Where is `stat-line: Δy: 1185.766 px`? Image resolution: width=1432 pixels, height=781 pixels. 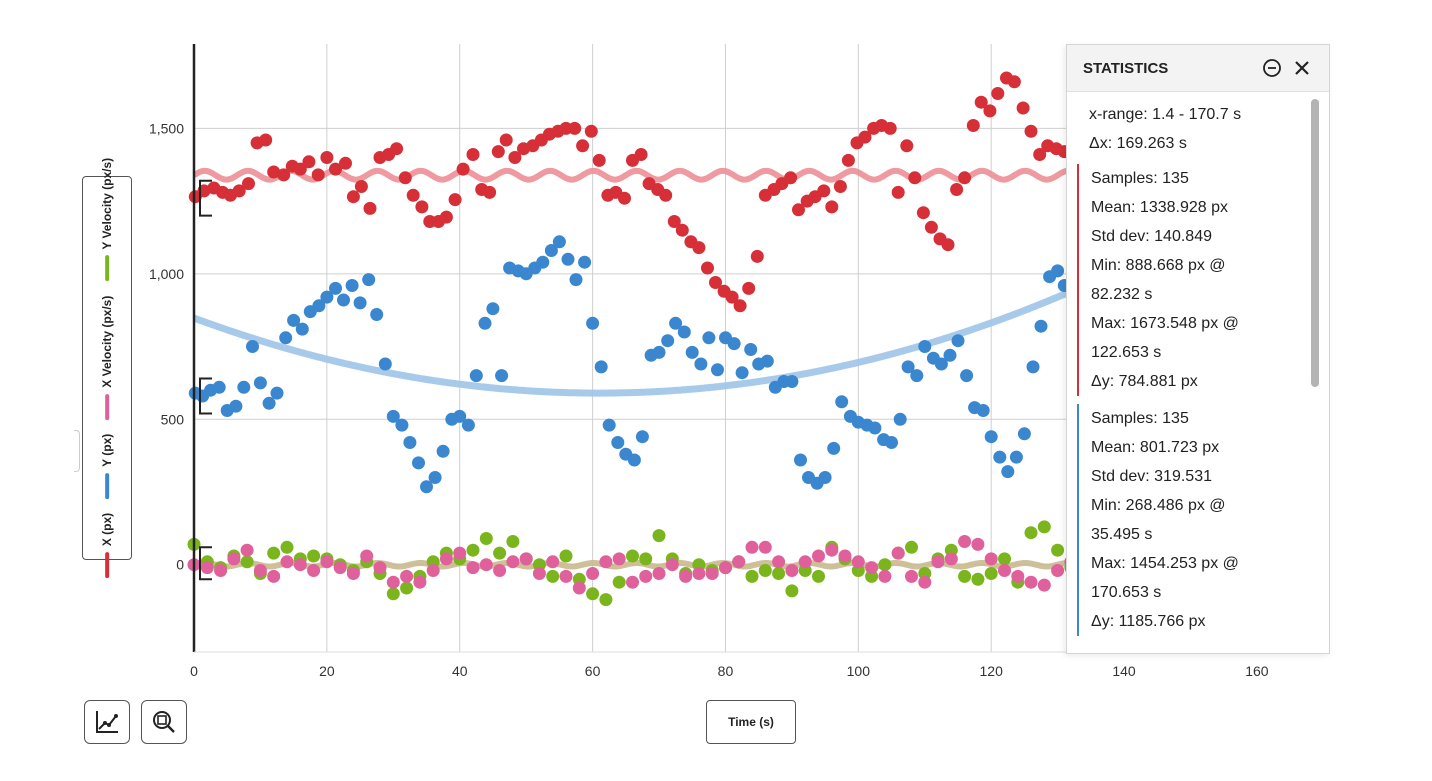 stat-line: Δy: 1185.766 px is located at coordinates (1148, 621).